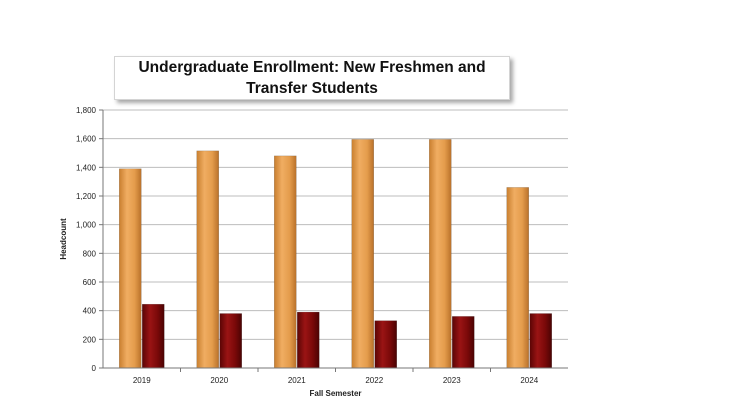 The width and height of the screenshot is (740, 410). I want to click on x-tick-label: 2022, so click(374, 380).